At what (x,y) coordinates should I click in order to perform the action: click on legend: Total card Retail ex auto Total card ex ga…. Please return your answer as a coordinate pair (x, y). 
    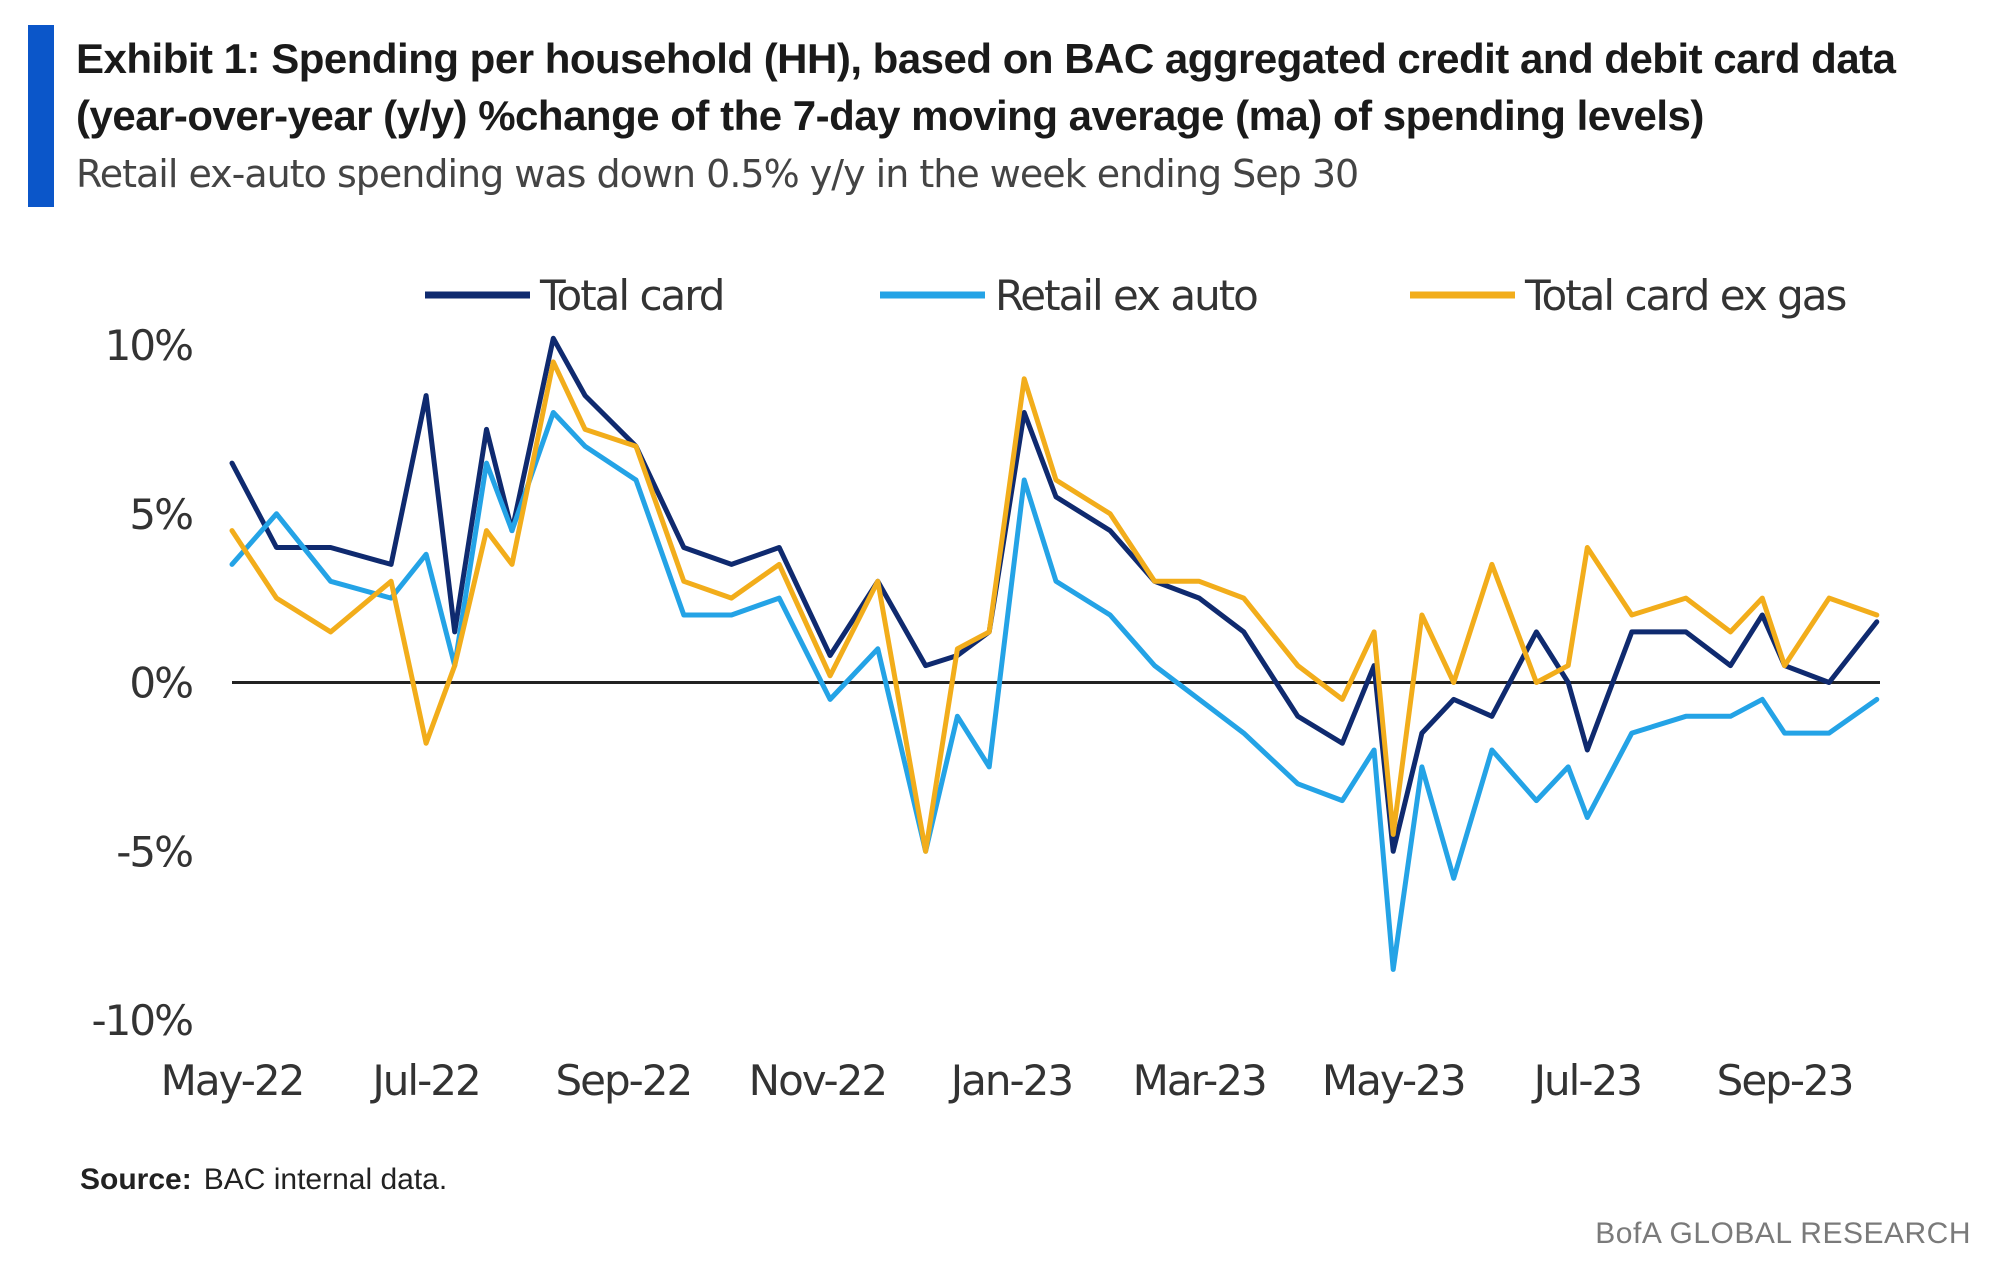
    Looking at the image, I should click on (1136, 295).